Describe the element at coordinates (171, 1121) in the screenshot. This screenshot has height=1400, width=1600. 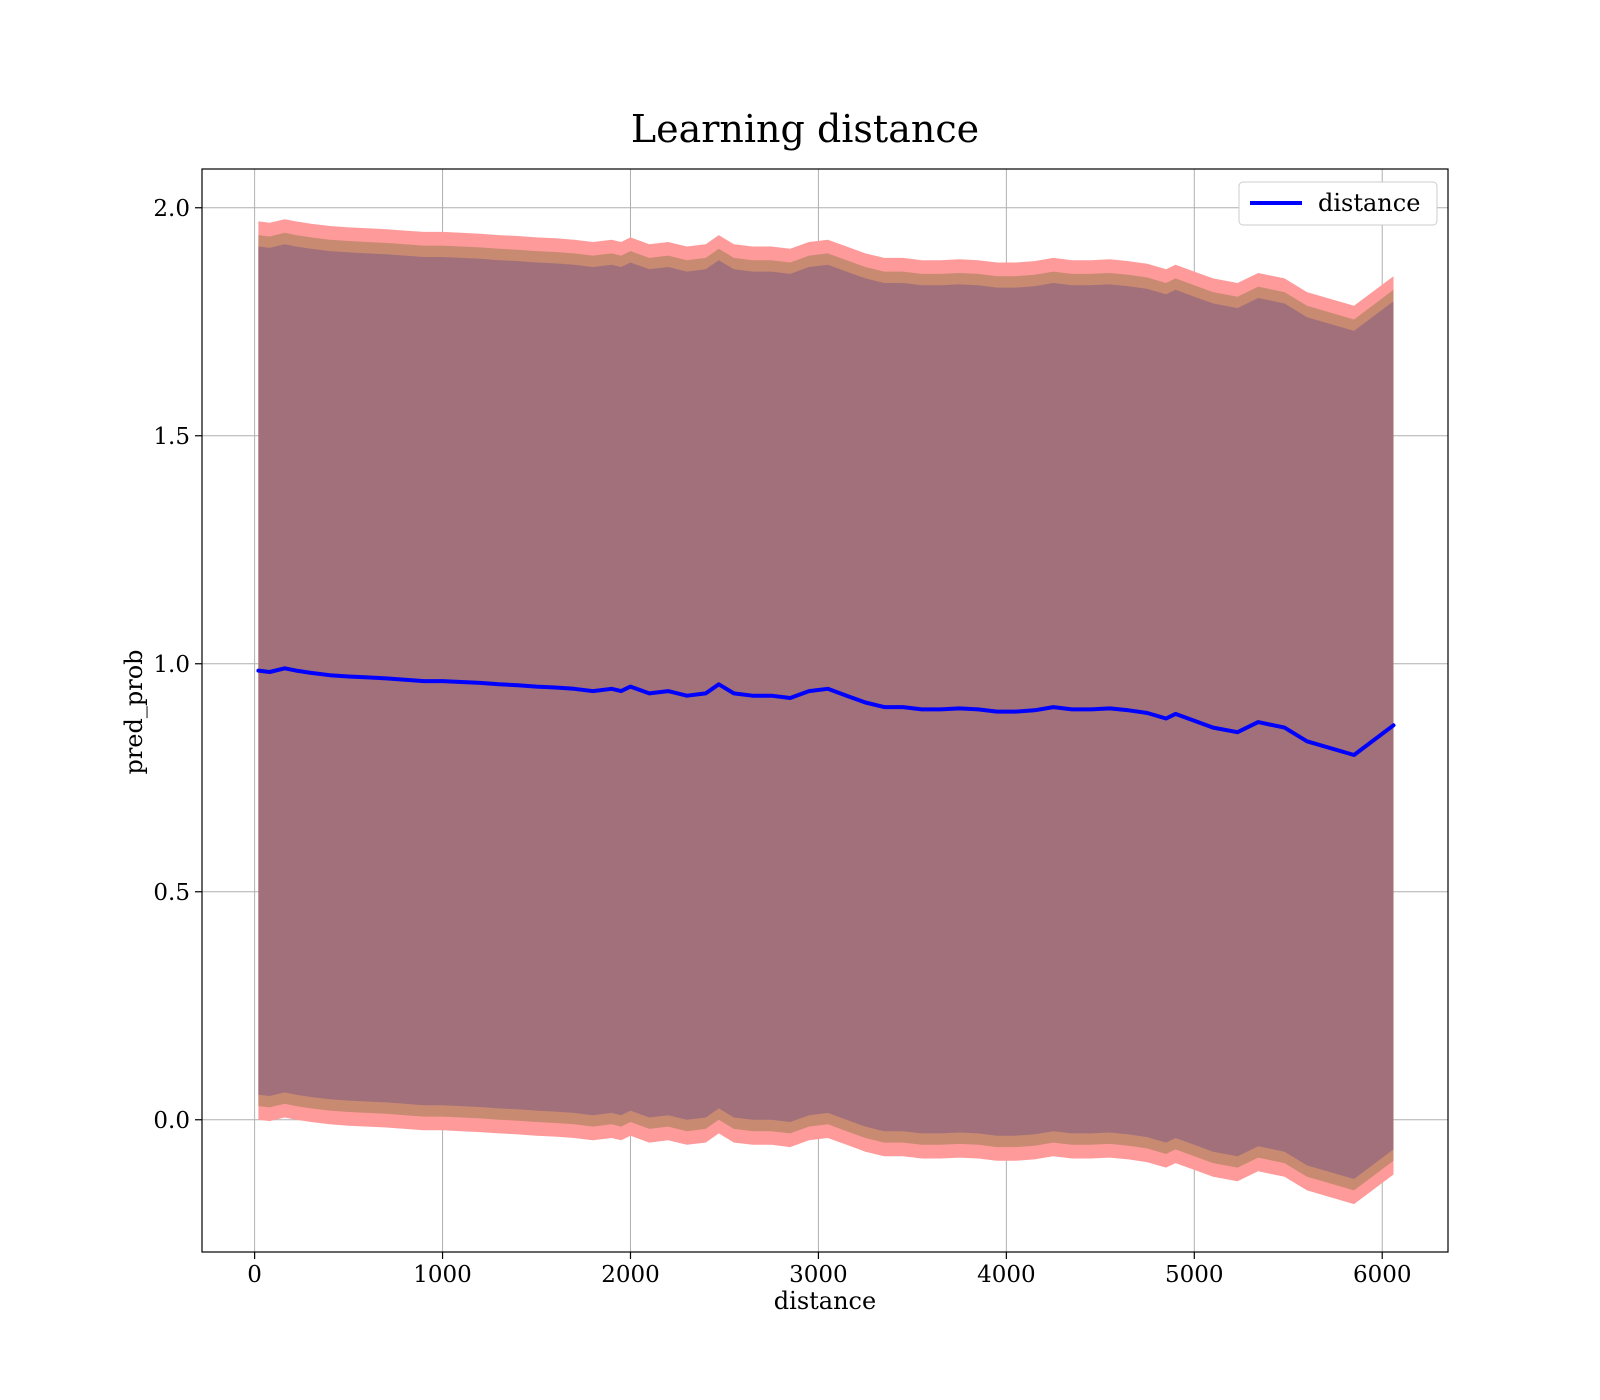
I see `y-tick-label: 0.0` at that location.